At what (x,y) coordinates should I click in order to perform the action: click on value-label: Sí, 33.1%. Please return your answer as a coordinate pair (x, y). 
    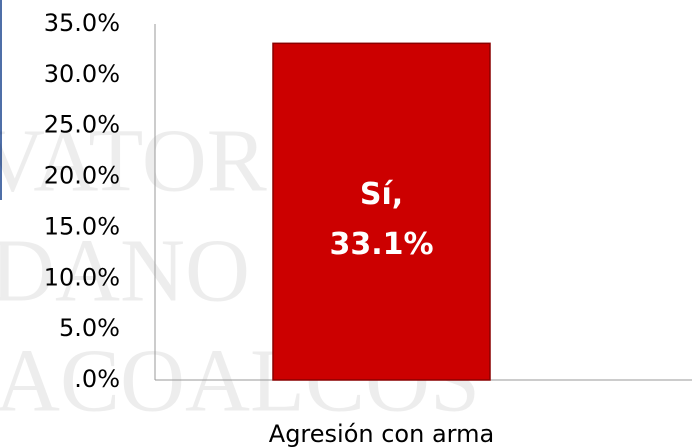
    Looking at the image, I should click on (381, 219).